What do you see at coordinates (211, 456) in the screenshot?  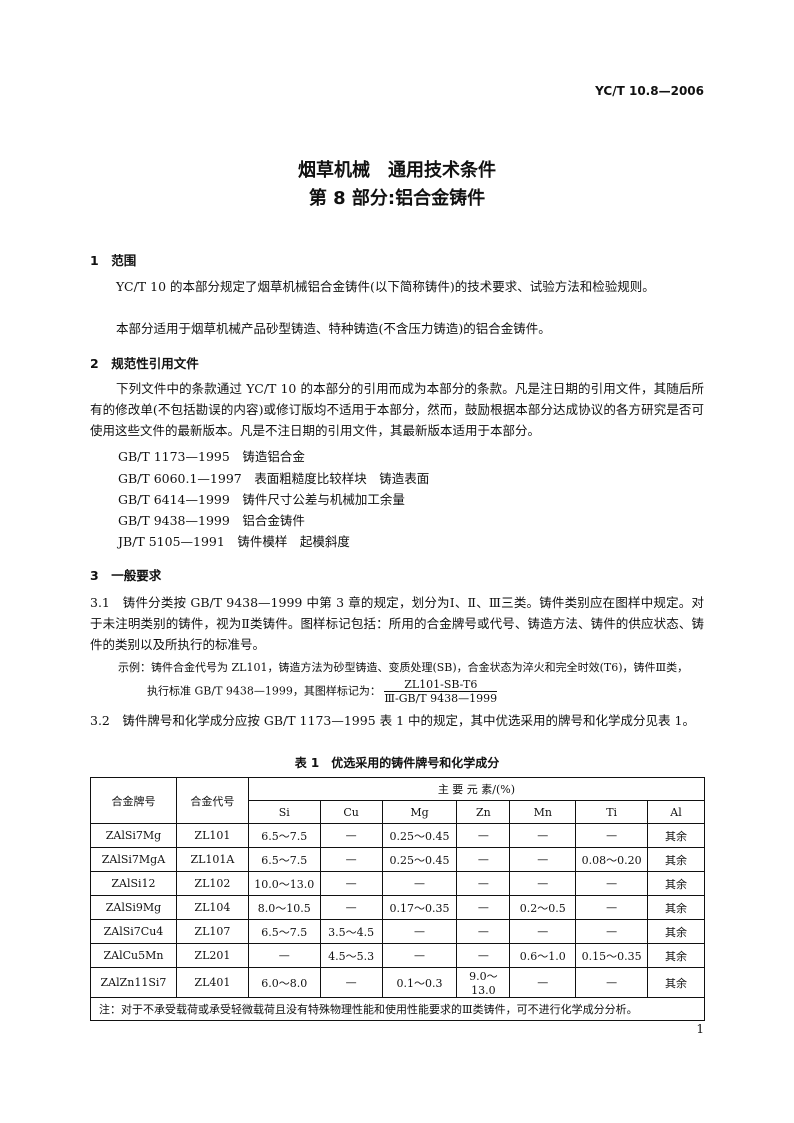 I see `reference-item: GB/T 1173—1995 铸造铝合金` at bounding box center [211, 456].